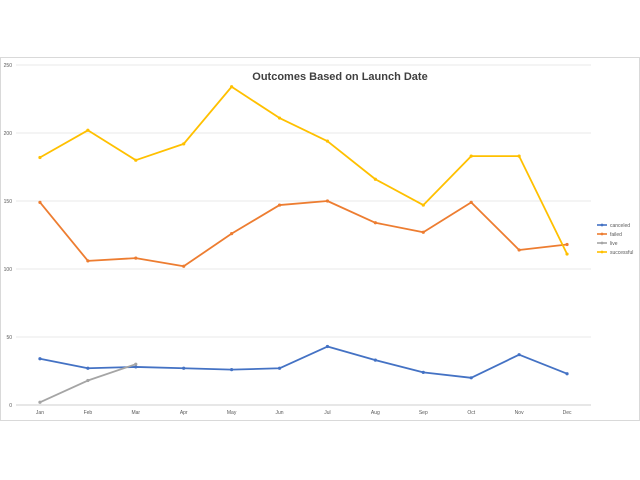 The image size is (640, 480). Describe the element at coordinates (567, 413) in the screenshot. I see `x-tick-label: Dec` at that location.